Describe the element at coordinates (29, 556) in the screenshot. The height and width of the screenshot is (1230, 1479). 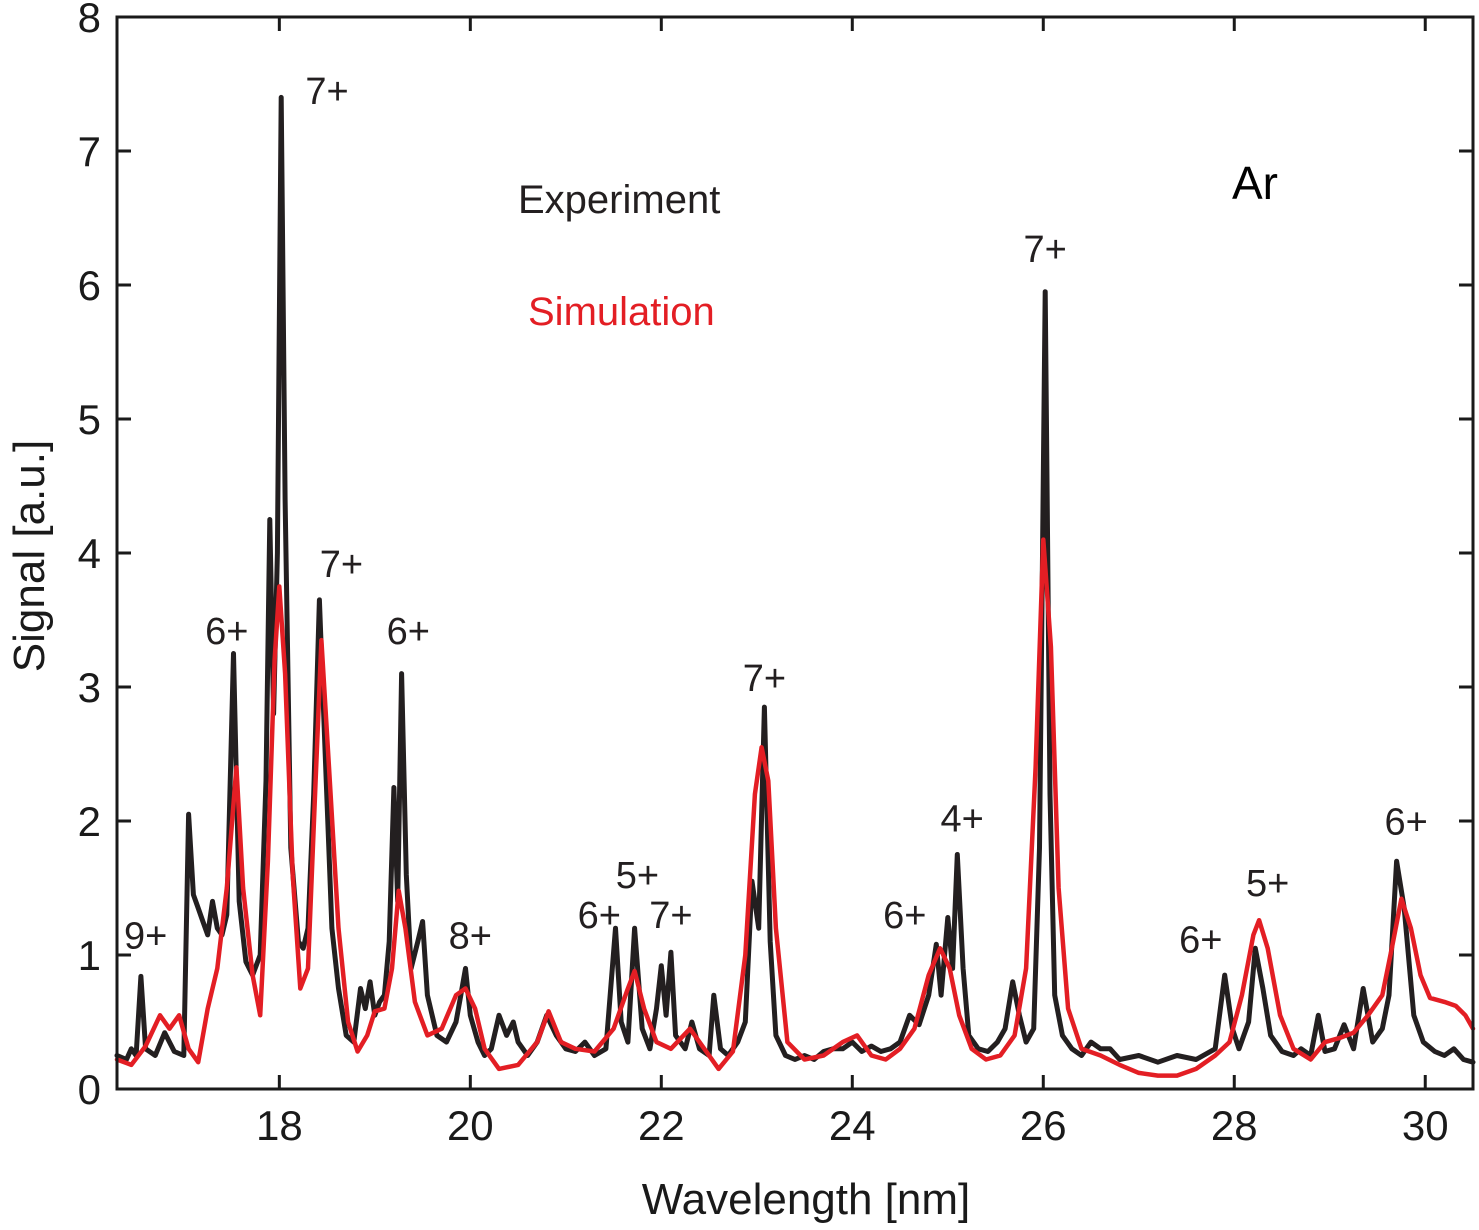
I see `y-axis-title: Signal [a.u.]` at that location.